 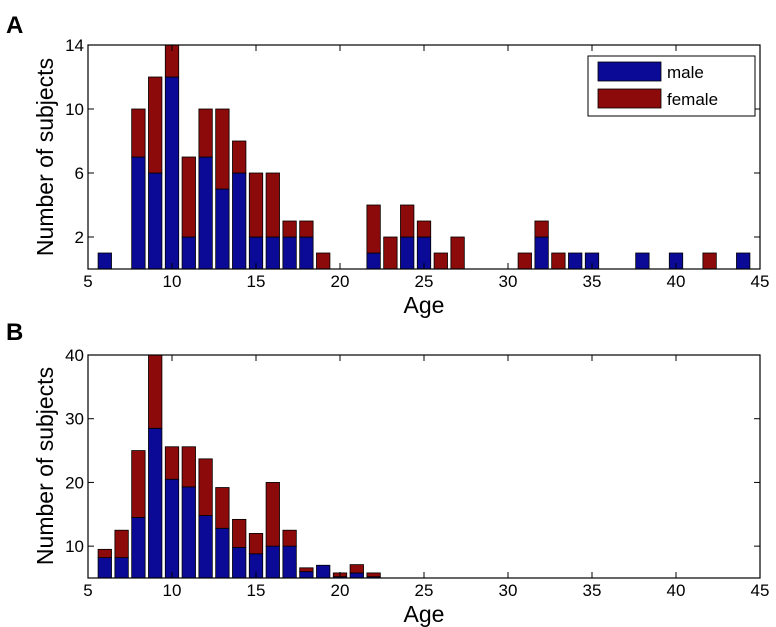 I want to click on y-tick-label: 40, so click(x=74, y=355).